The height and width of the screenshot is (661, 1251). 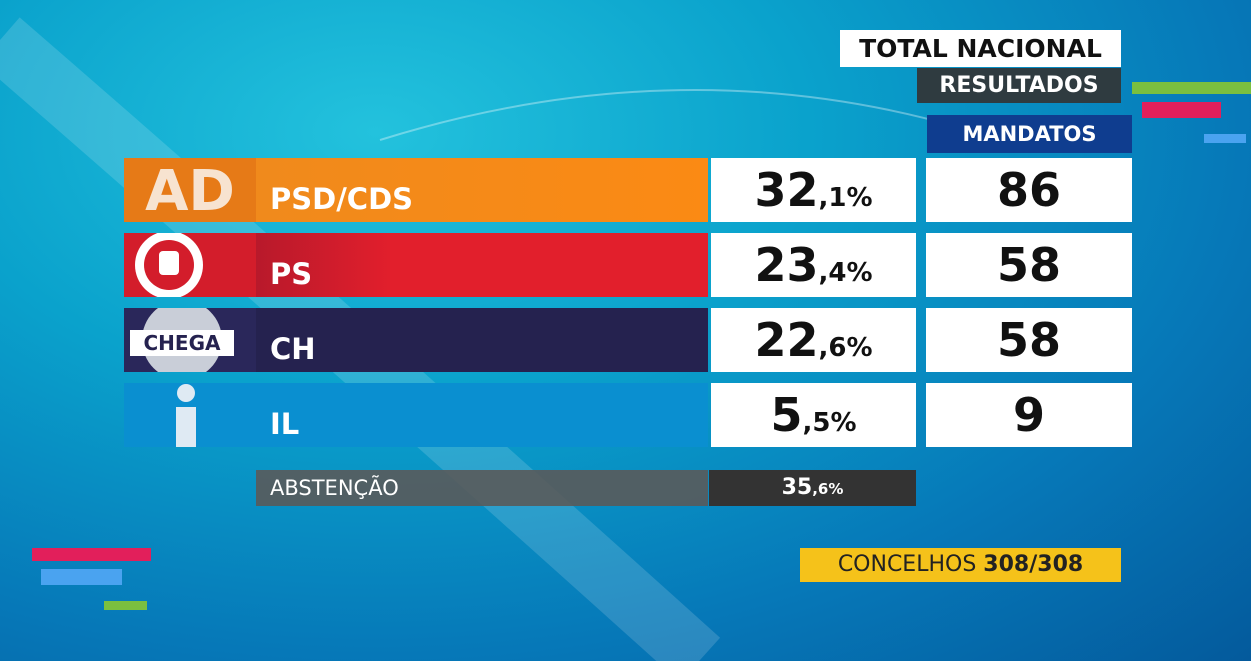 What do you see at coordinates (482, 265) in the screenshot?
I see `party-name: PS` at bounding box center [482, 265].